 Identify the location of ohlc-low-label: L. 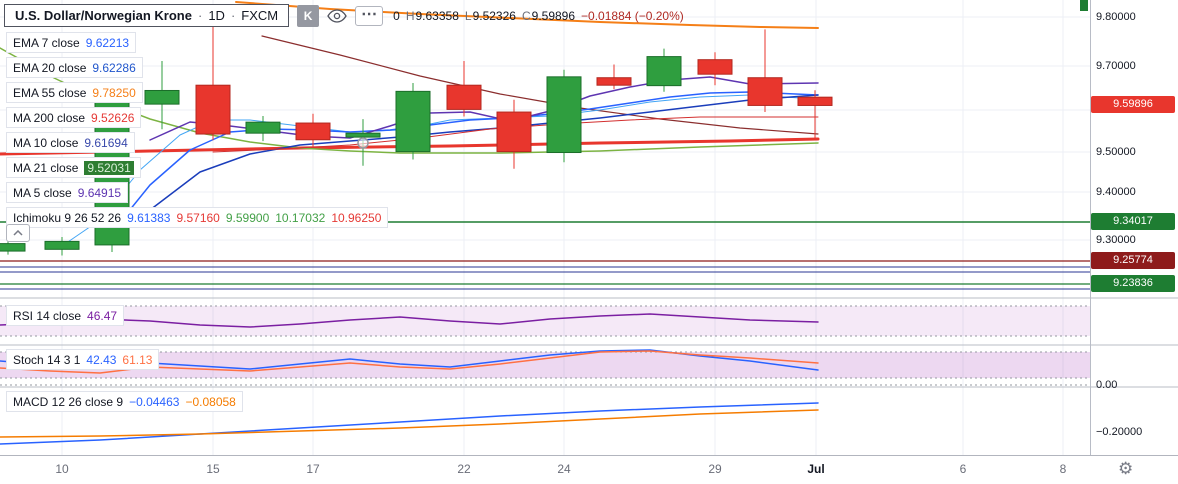
(468, 15).